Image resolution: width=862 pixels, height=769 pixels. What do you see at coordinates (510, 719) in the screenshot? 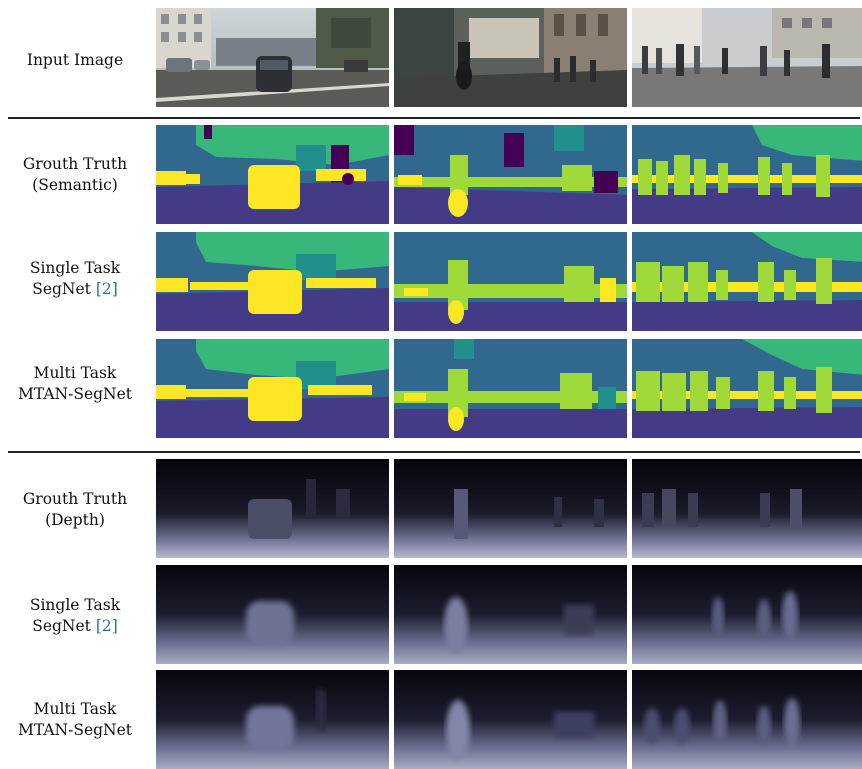
I see `depth-multi-task-street-cyclist` at bounding box center [510, 719].